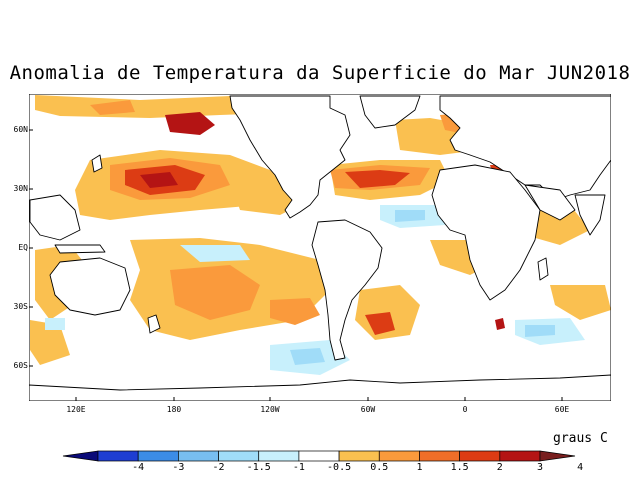  I want to click on greenland, so click(390, 112).